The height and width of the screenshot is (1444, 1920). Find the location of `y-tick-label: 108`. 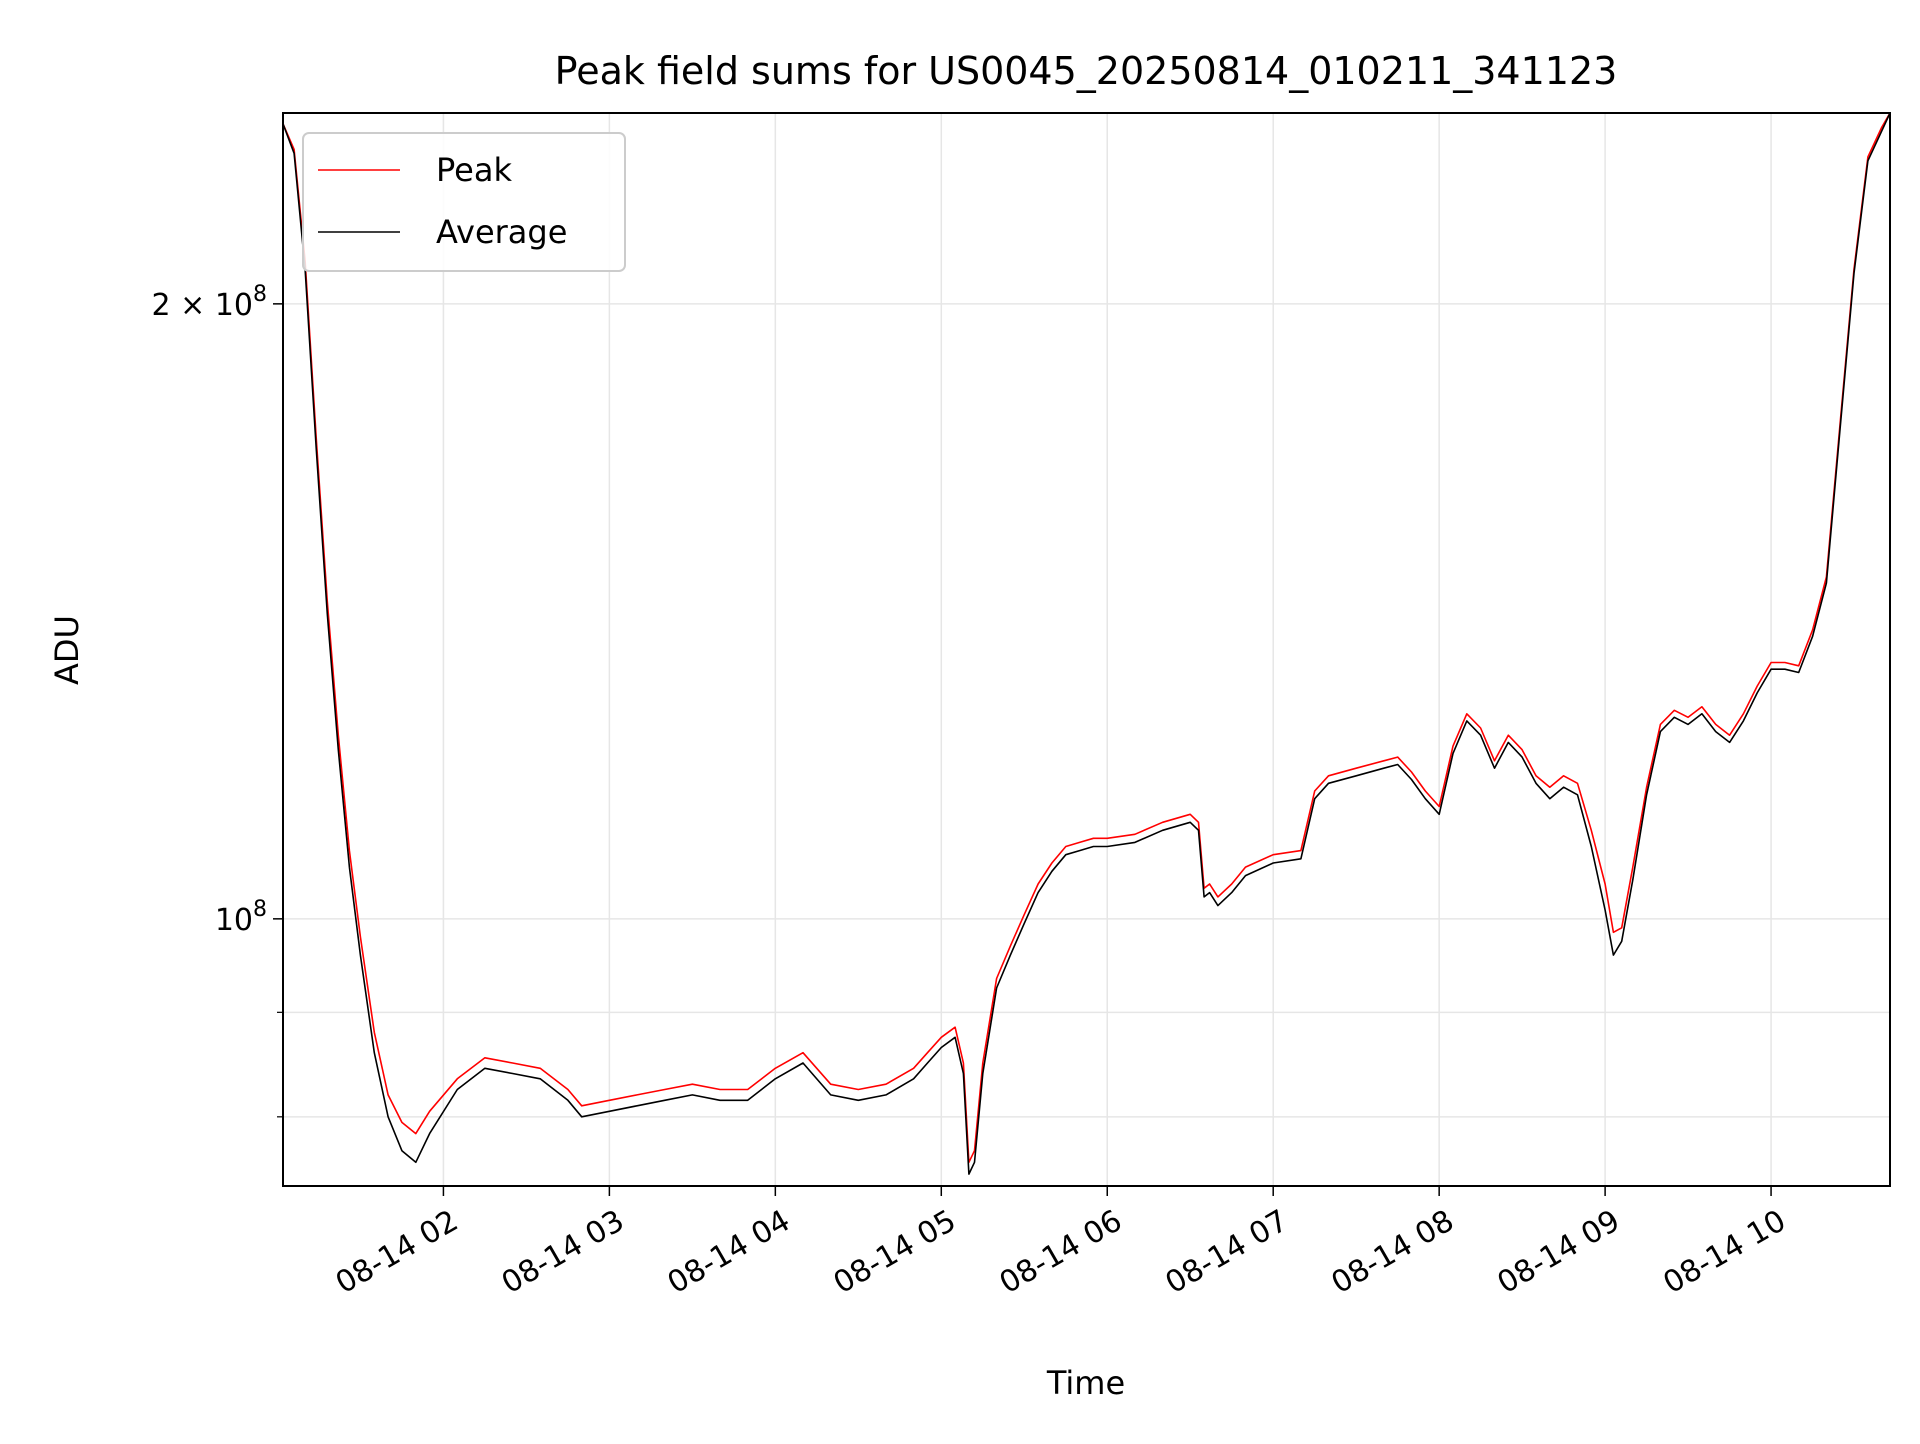

y-tick-label: 108 is located at coordinates (241, 917).